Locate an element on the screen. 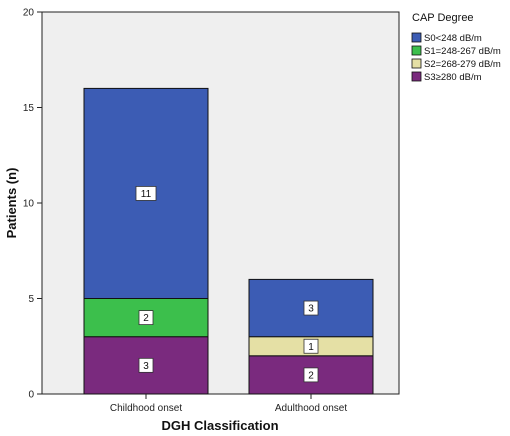  data-label: 11 is located at coordinates (146, 194).